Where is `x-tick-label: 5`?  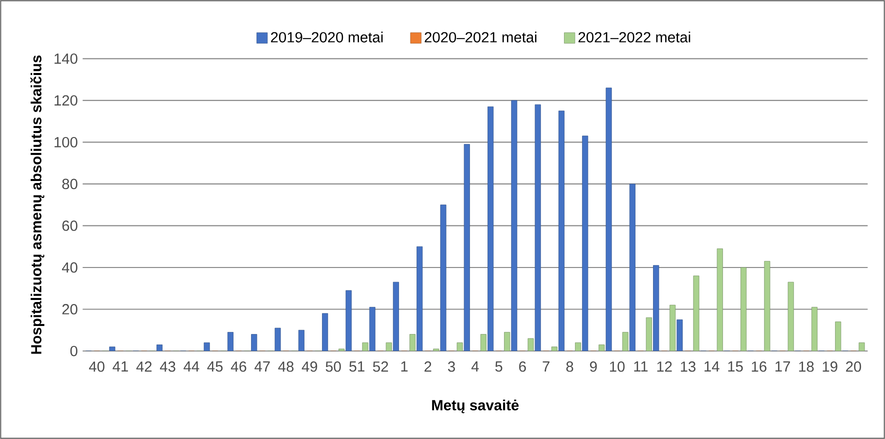
x-tick-label: 5 is located at coordinates (498, 366).